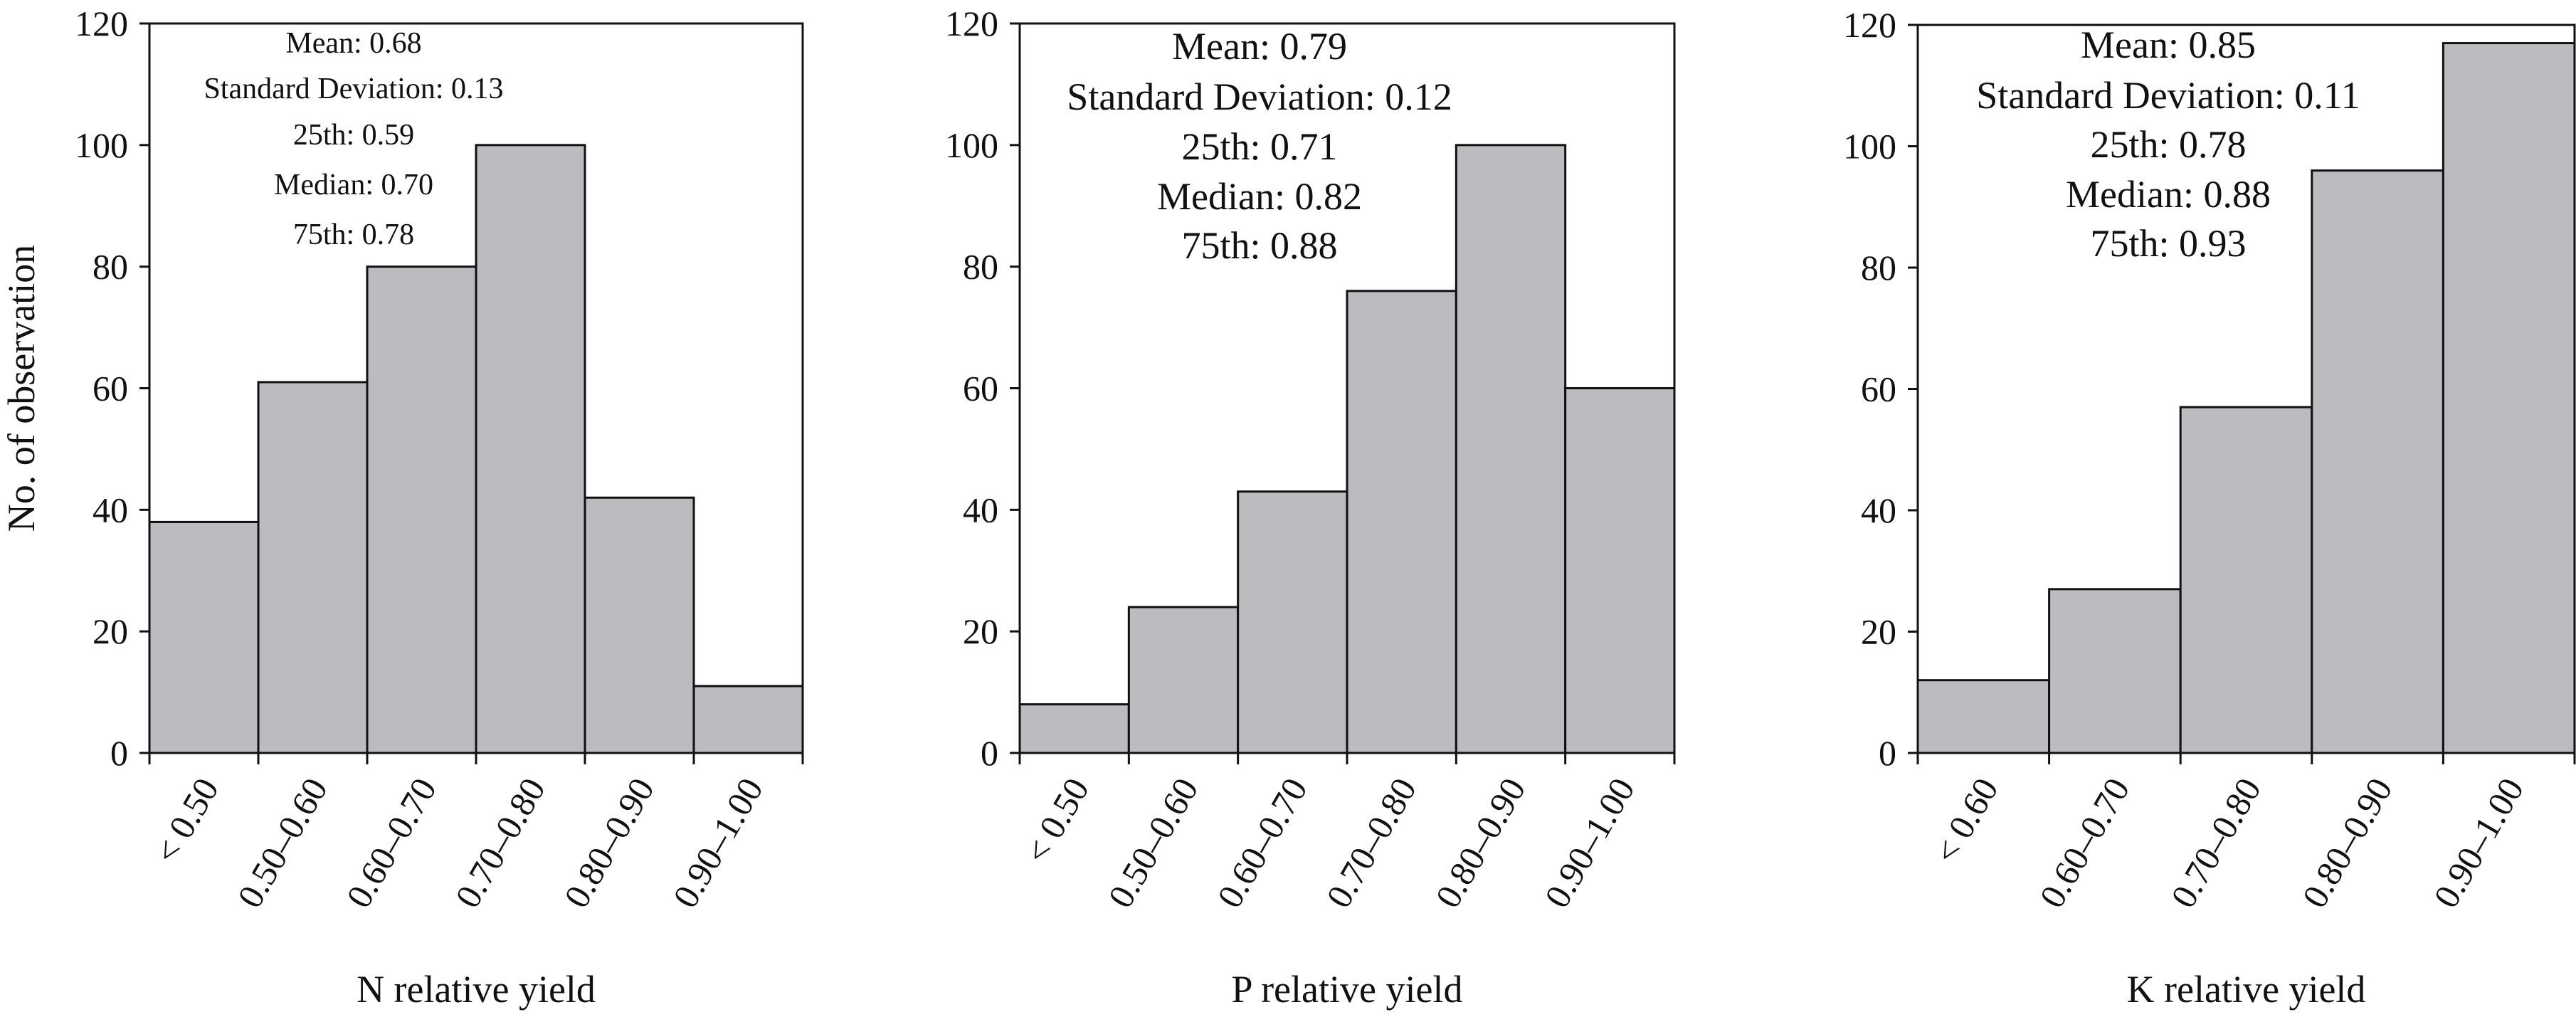 The height and width of the screenshot is (1017, 2576). Describe the element at coordinates (353, 185) in the screenshot. I see `stats-annotation-line: Median: 0.70` at that location.